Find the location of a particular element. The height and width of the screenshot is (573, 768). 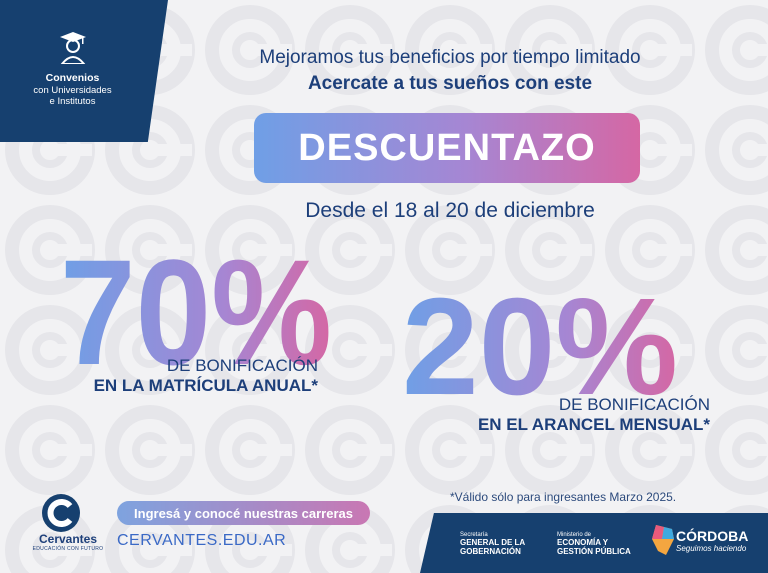

cordoba-name: CÓRDOBA is located at coordinates (712, 536).